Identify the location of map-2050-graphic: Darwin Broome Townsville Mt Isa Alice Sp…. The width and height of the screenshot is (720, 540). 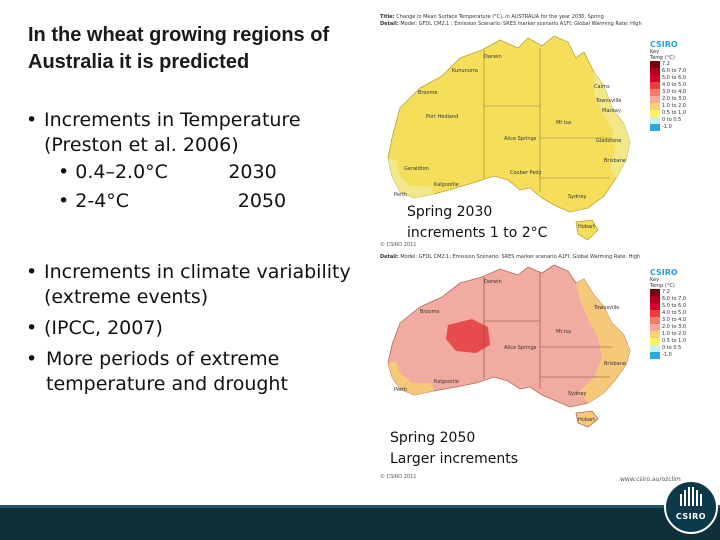
(509, 346).